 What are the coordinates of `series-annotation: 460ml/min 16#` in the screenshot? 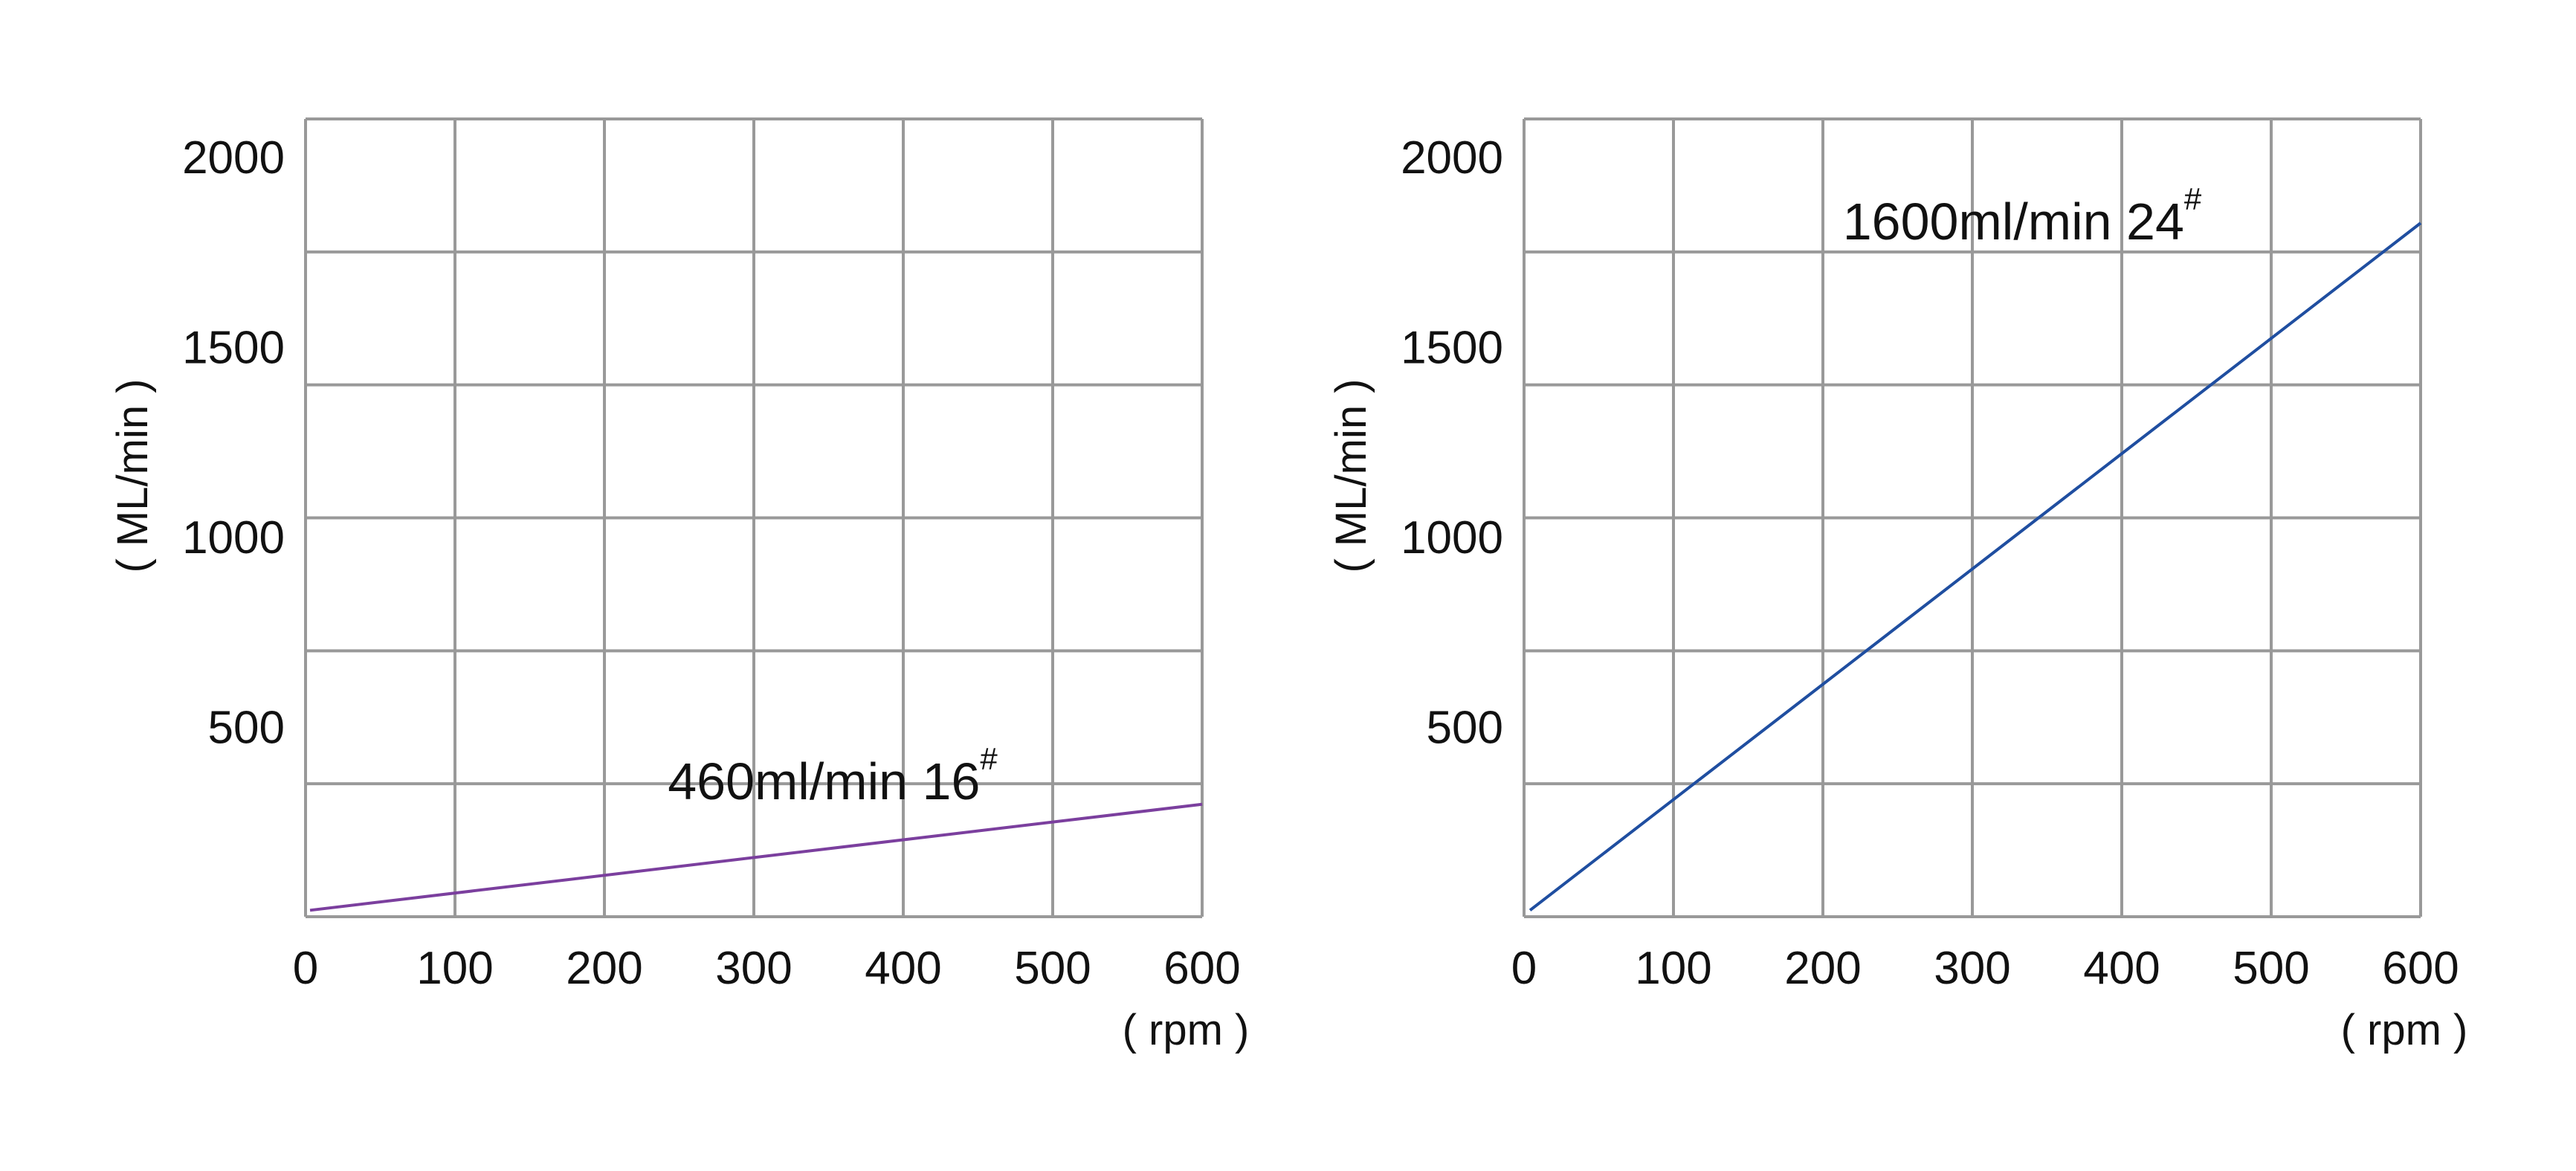 It's located at (833, 775).